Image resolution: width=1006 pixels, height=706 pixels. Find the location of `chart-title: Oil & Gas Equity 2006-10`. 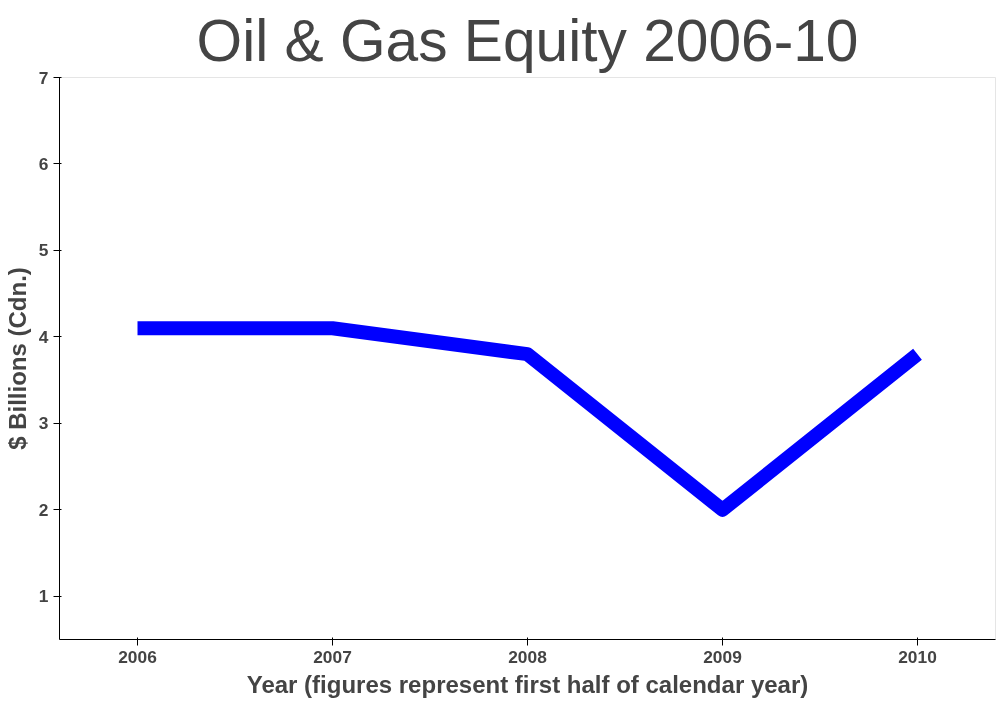

chart-title: Oil & Gas Equity 2006-10 is located at coordinates (527, 40).